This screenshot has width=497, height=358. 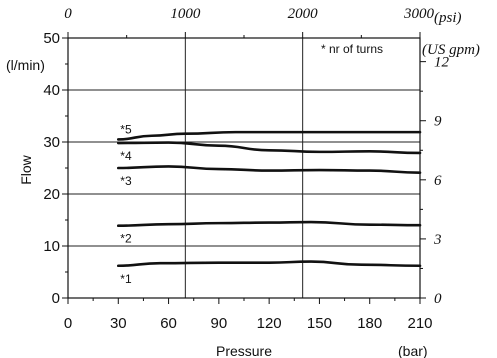 What do you see at coordinates (168, 323) in the screenshot?
I see `x-tick-label: 60` at bounding box center [168, 323].